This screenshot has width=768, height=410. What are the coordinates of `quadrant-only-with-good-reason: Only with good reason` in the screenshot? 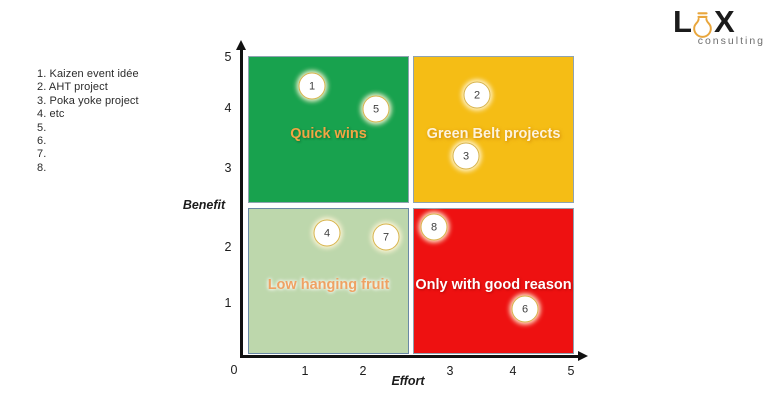 It's located at (493, 281).